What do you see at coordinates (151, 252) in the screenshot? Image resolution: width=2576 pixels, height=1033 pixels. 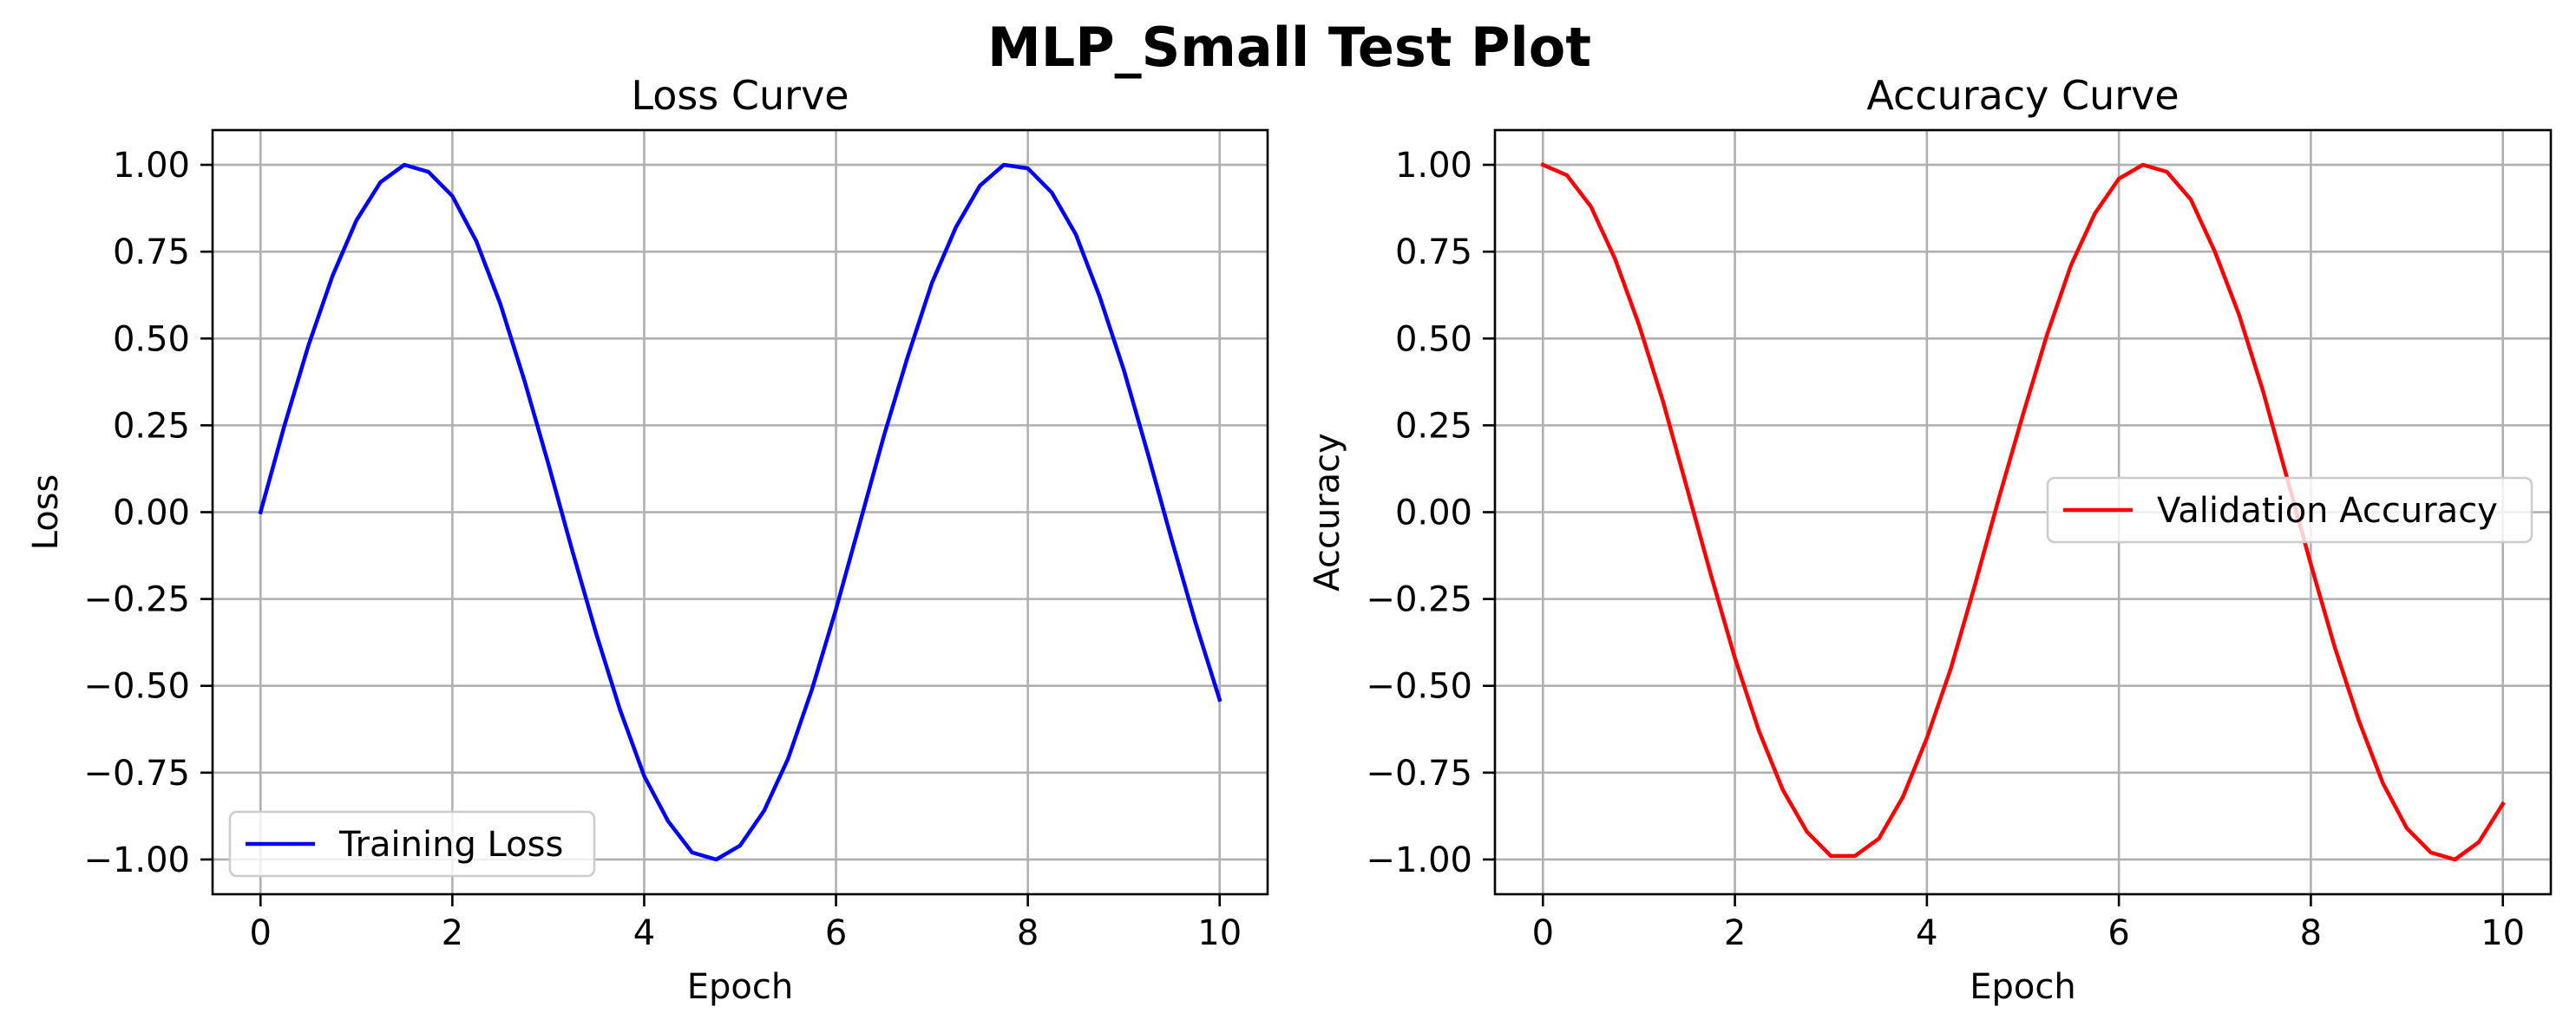 I see `loss-y-tick-label-7: 0.75` at bounding box center [151, 252].